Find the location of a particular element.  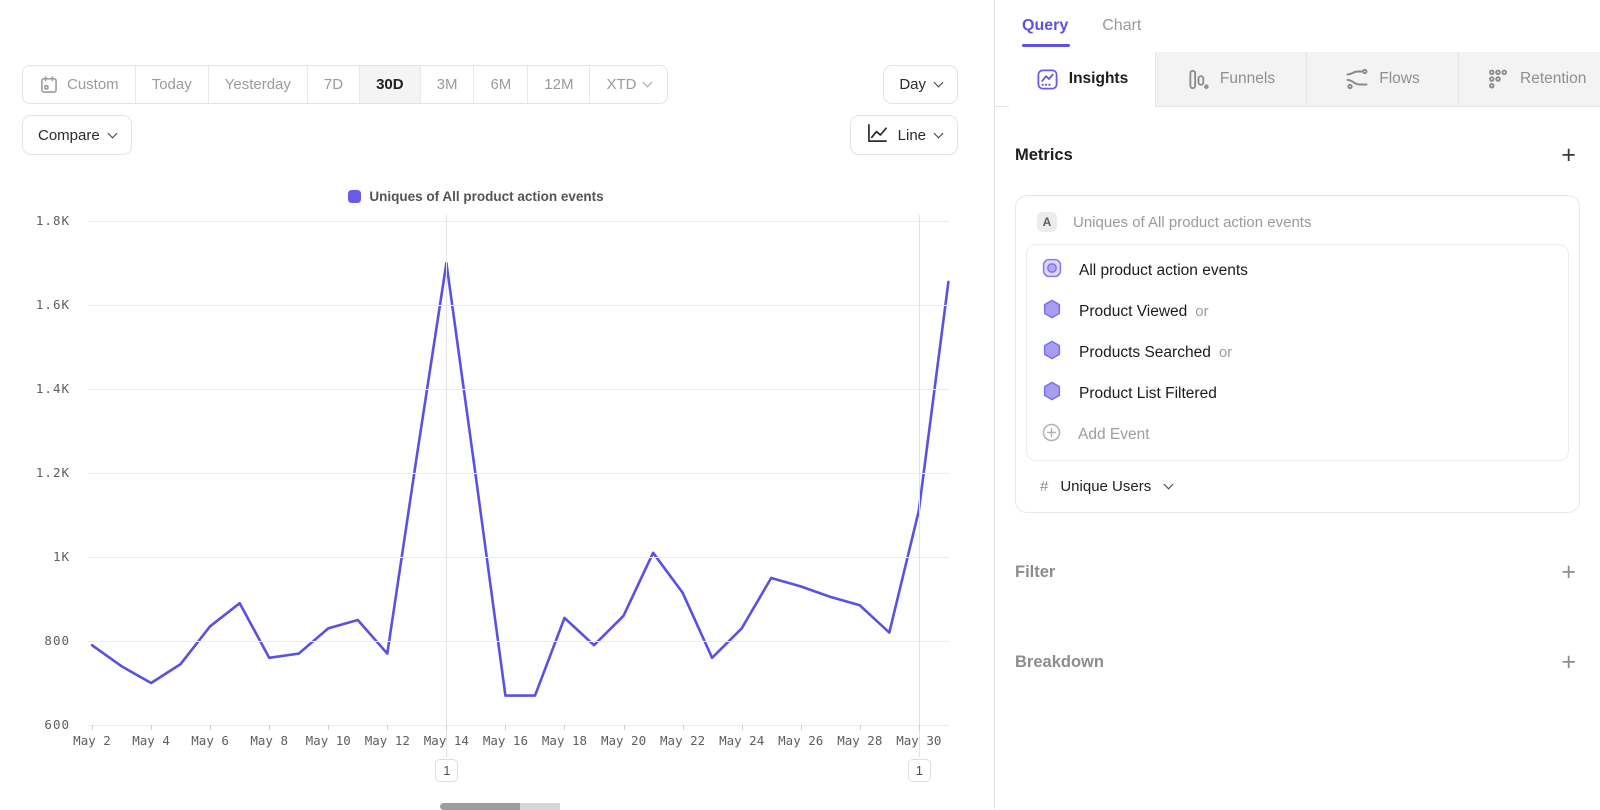

chart-type-dropdown: Line is located at coordinates (903, 135).